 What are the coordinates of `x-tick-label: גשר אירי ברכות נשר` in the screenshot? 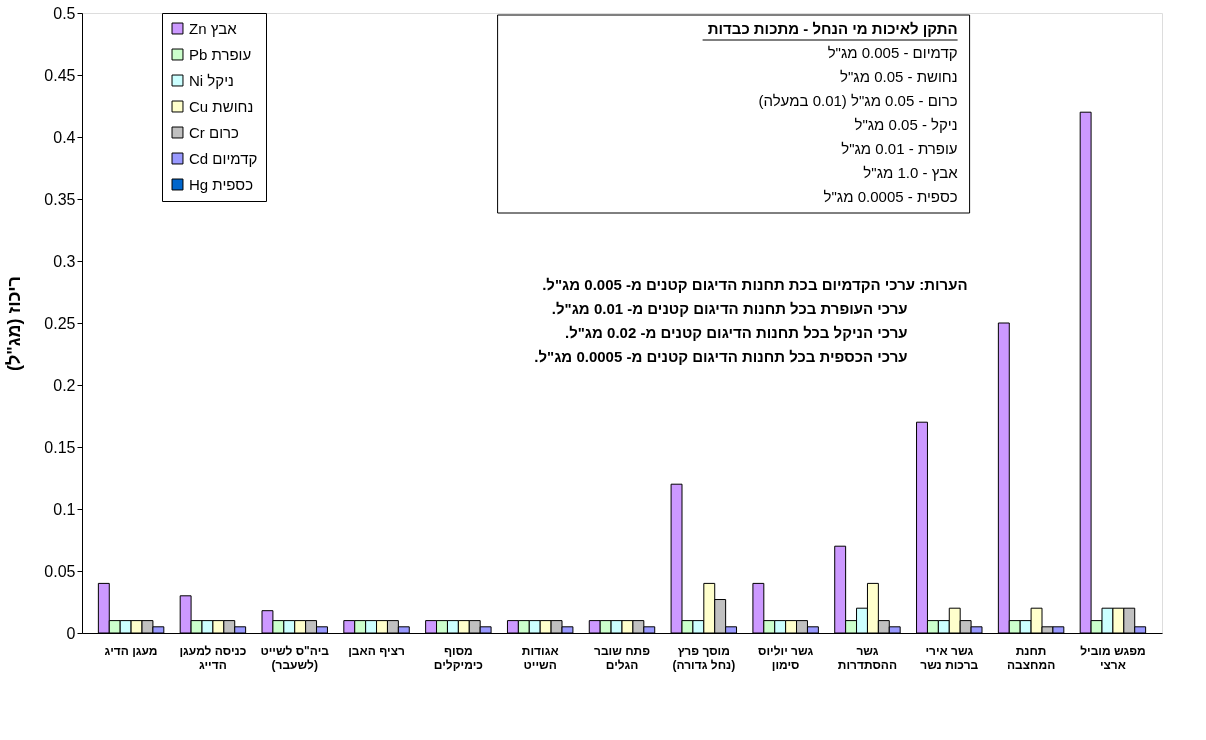 It's located at (949, 657).